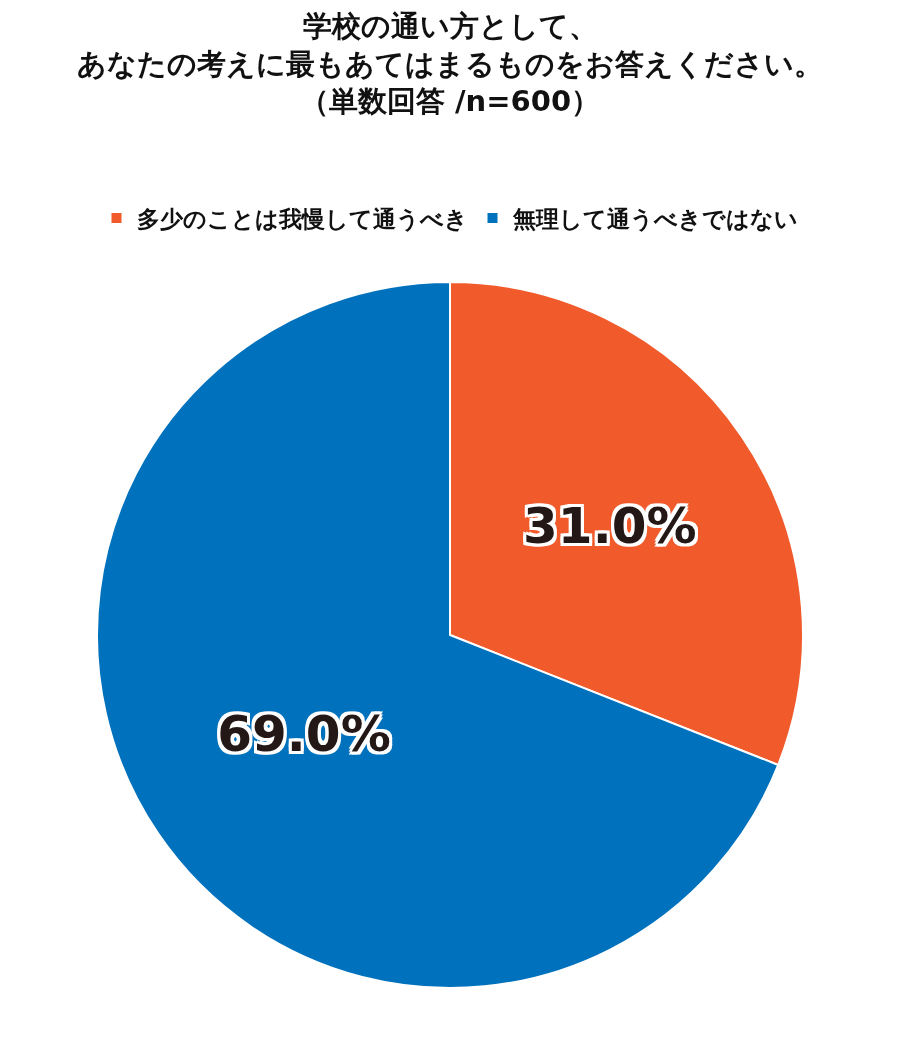 This screenshot has width=900, height=1050. Describe the element at coordinates (610, 526) in the screenshot. I see `data-label: 31.0%` at that location.